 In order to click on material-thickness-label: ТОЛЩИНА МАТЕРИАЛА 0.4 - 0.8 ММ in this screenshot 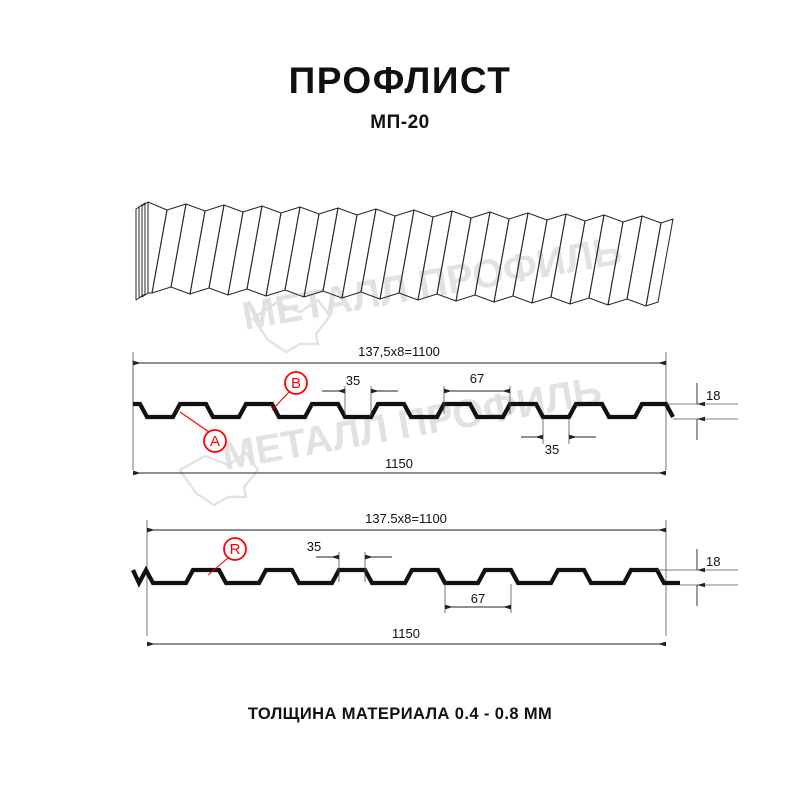, I will do `click(400, 714)`.